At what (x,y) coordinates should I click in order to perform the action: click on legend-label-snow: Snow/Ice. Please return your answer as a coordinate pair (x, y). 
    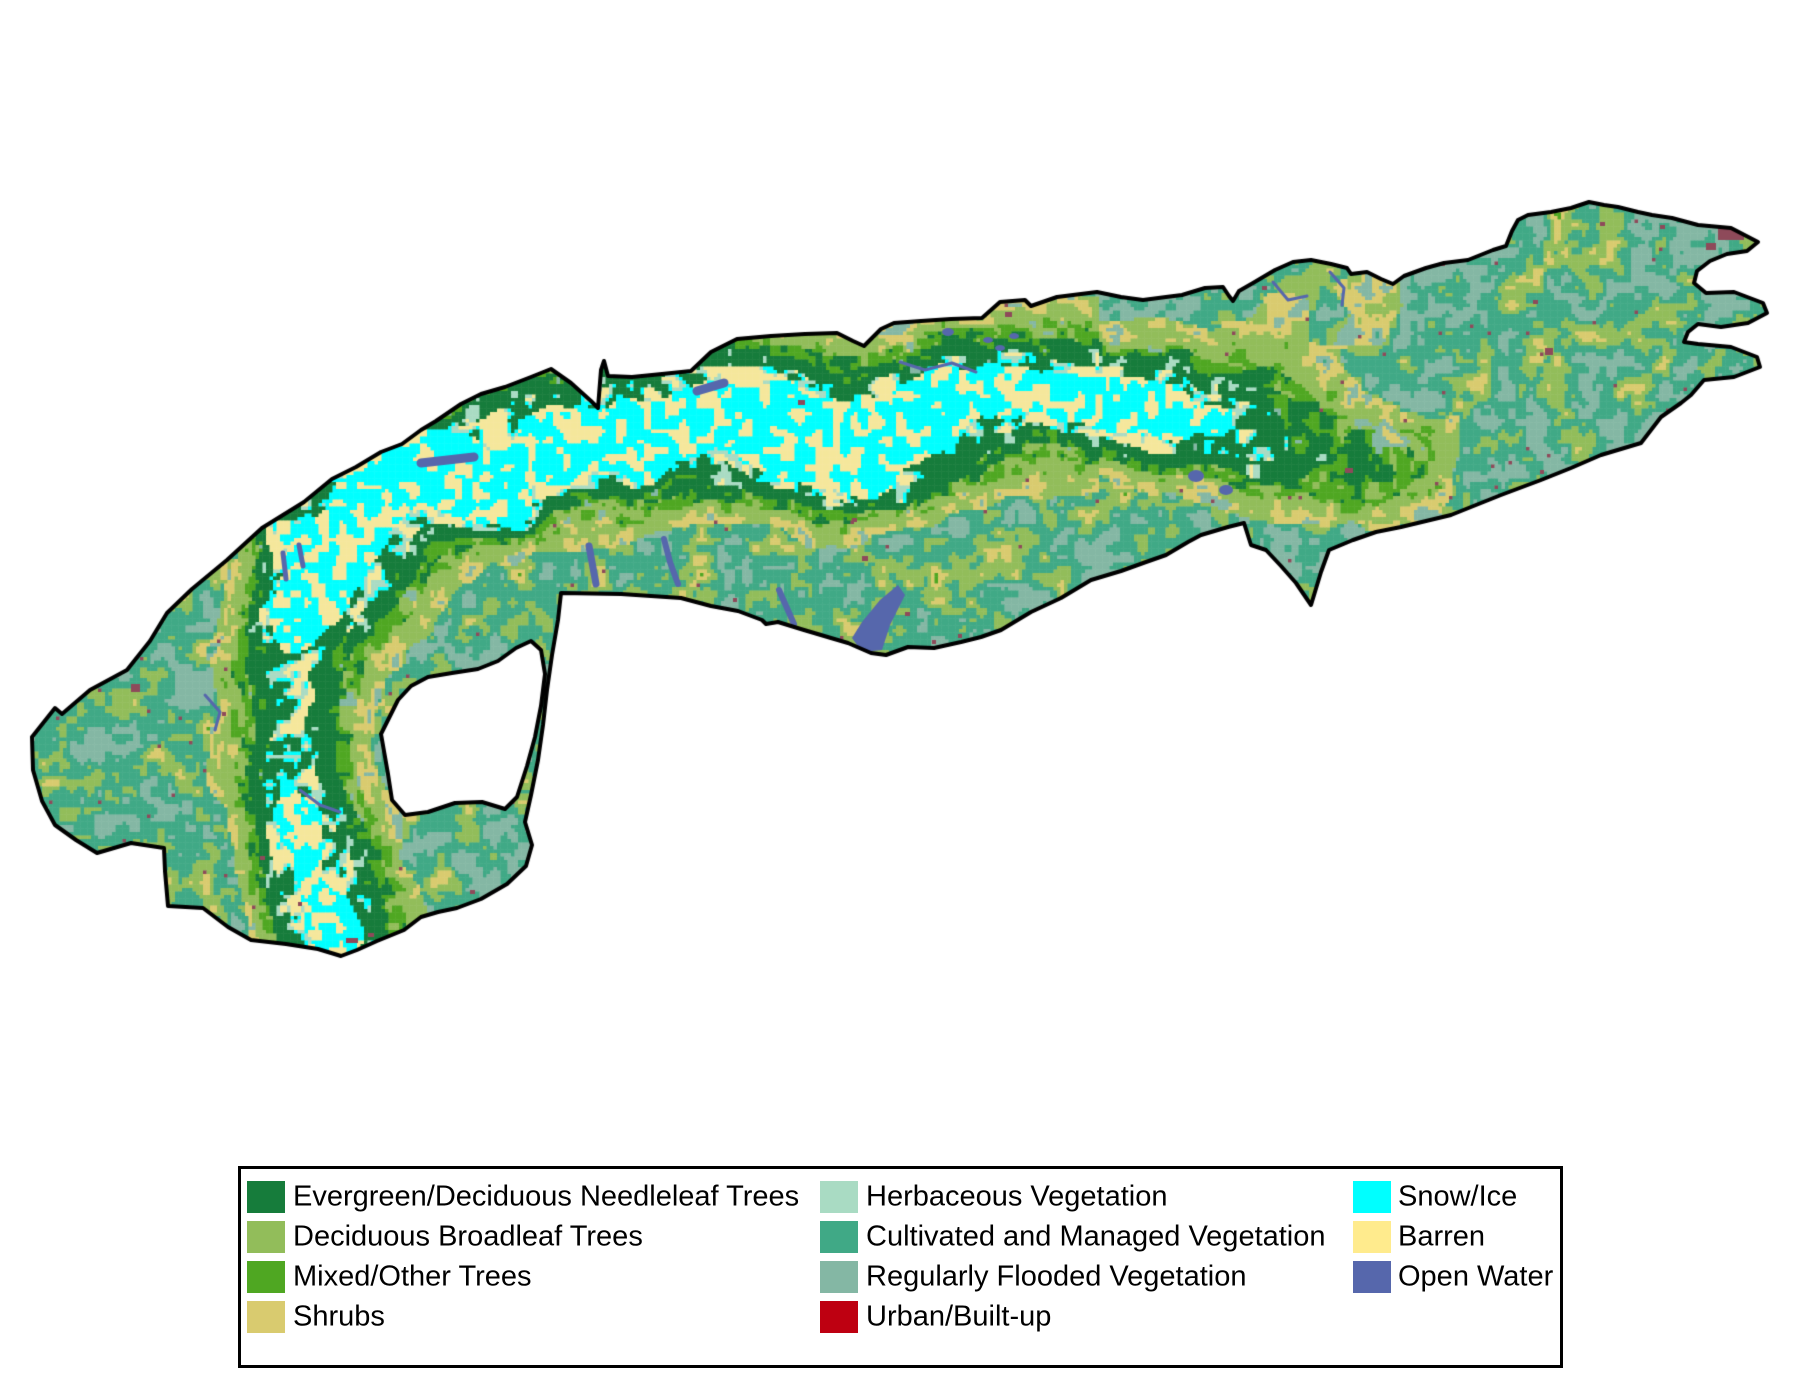
    Looking at the image, I should click on (1458, 1196).